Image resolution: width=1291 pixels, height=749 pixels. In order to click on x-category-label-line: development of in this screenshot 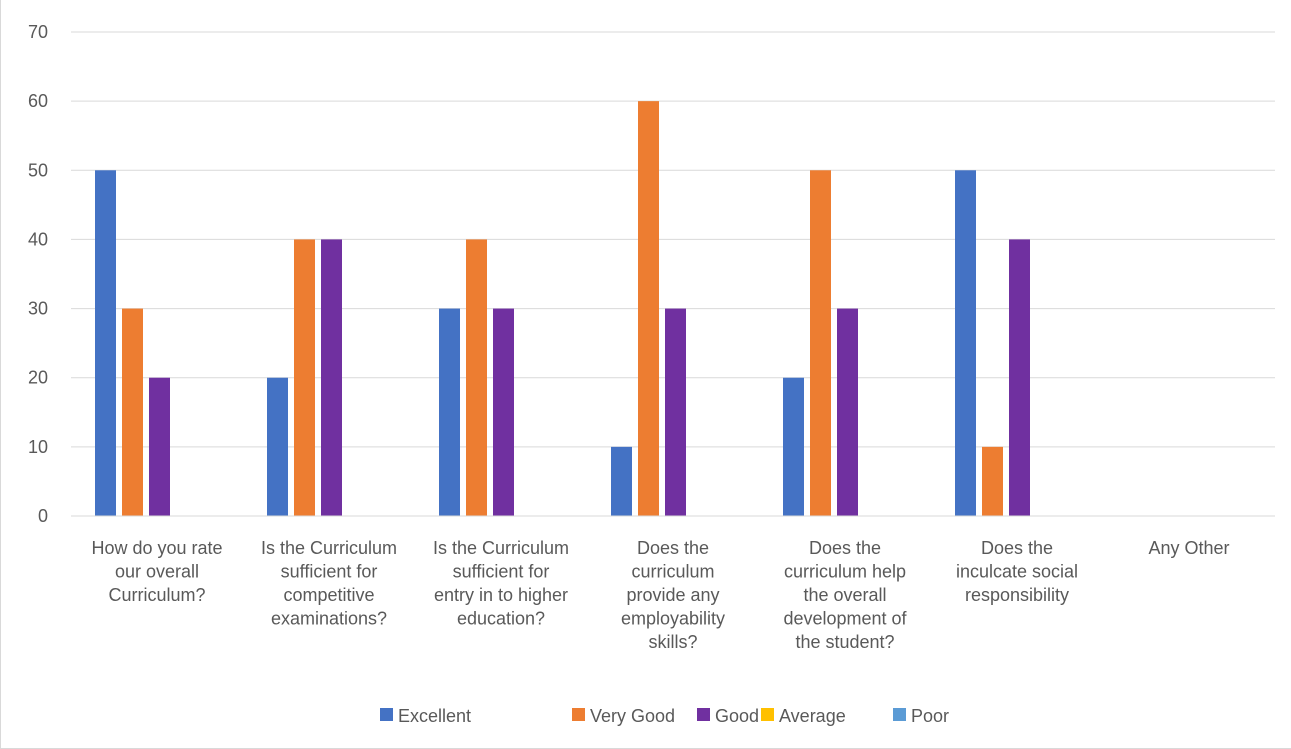, I will do `click(845, 619)`.